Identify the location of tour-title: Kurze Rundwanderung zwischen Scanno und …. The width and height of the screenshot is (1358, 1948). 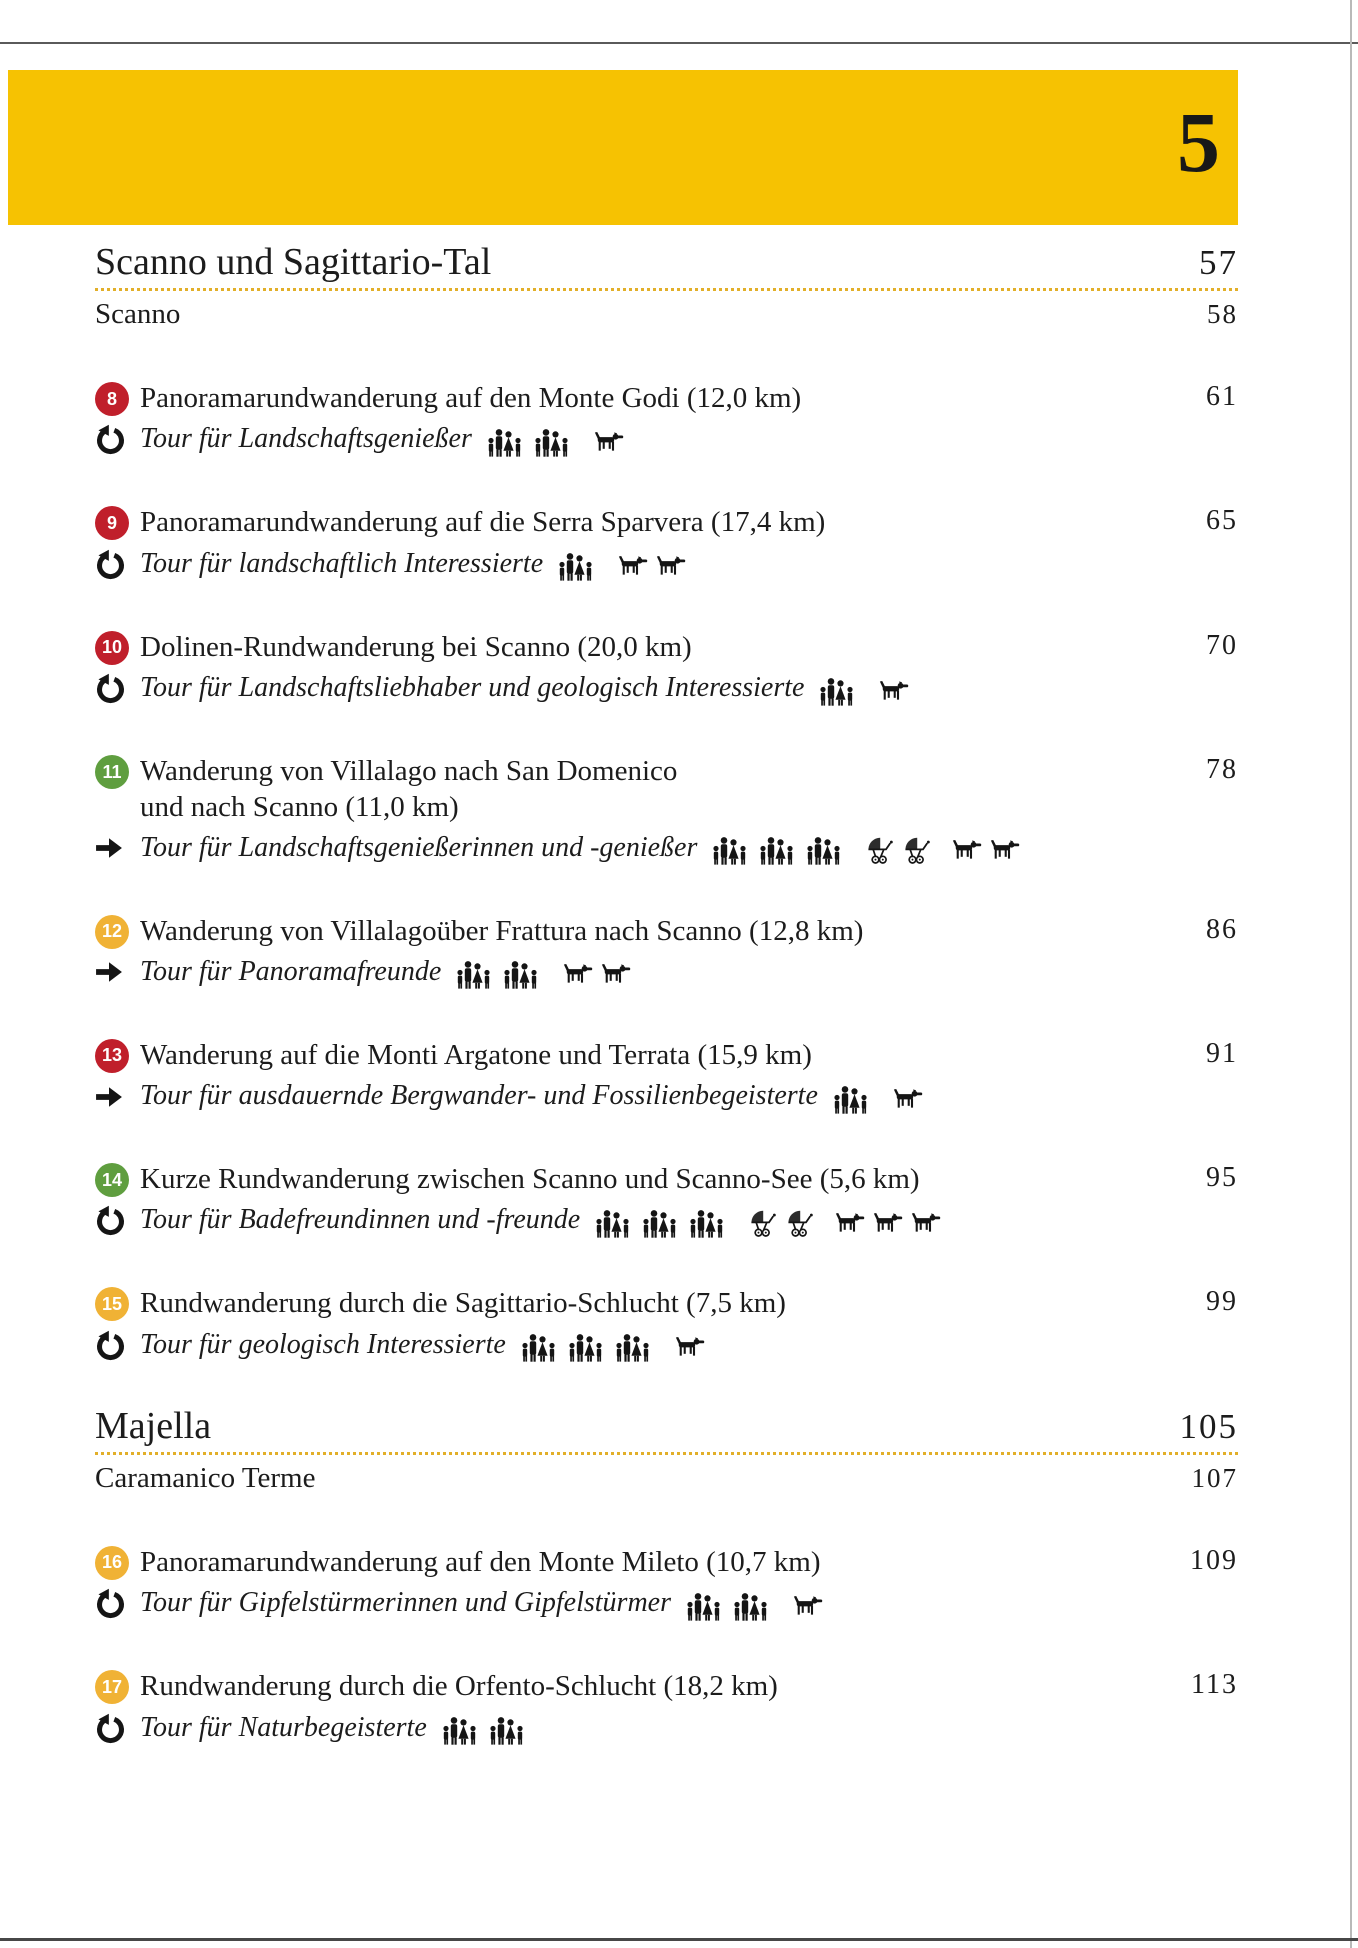
(648, 1179).